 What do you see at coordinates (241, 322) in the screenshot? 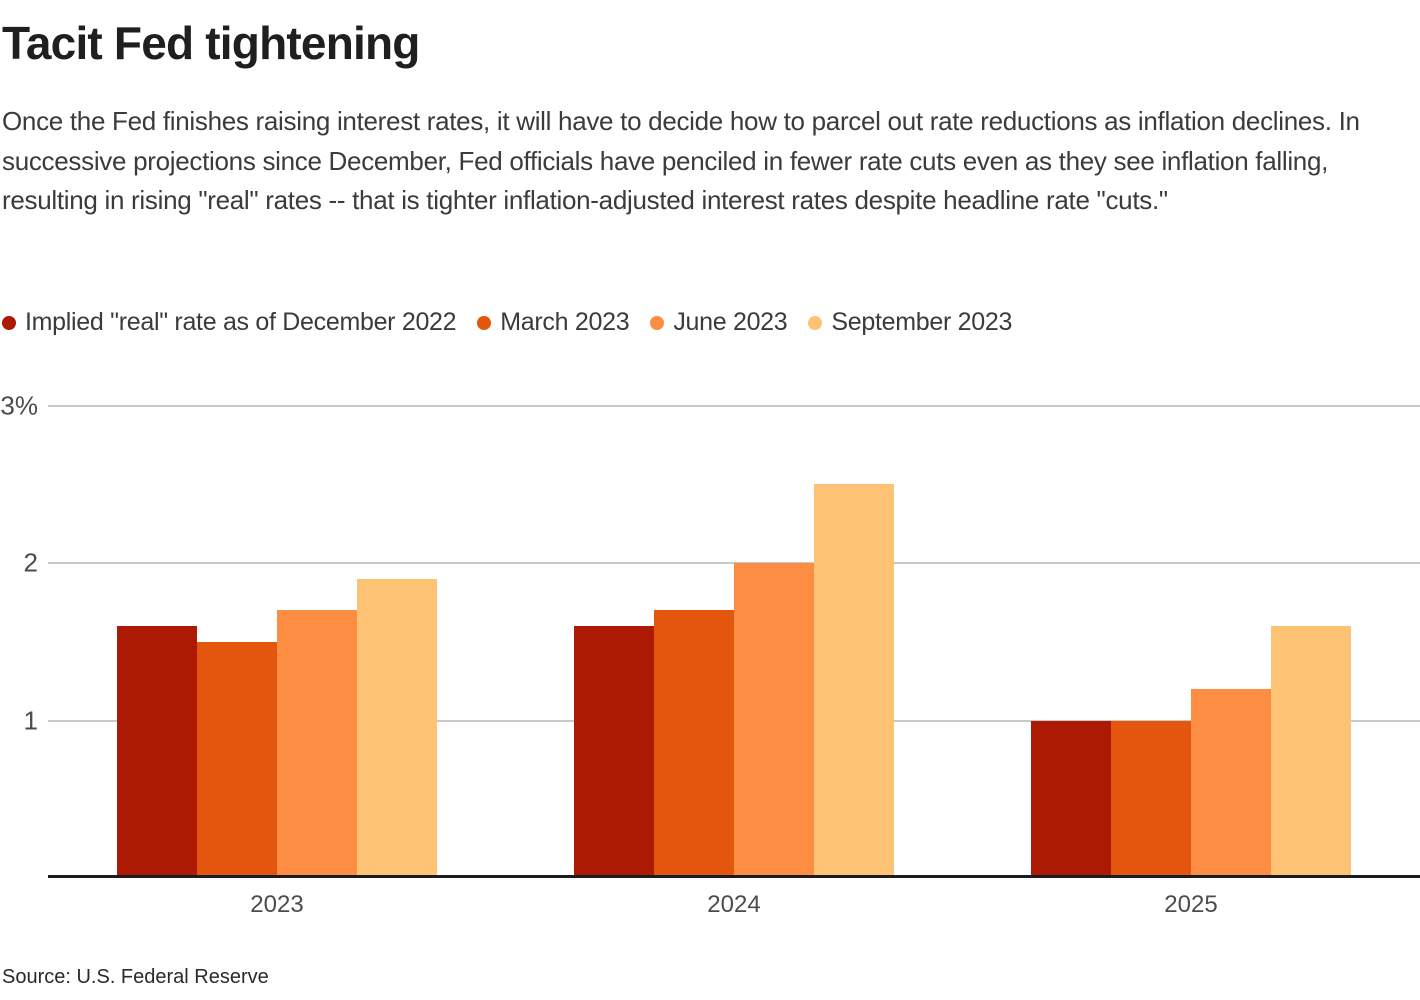
I see `legend-label: Implied "real" rate as of December 2022` at bounding box center [241, 322].